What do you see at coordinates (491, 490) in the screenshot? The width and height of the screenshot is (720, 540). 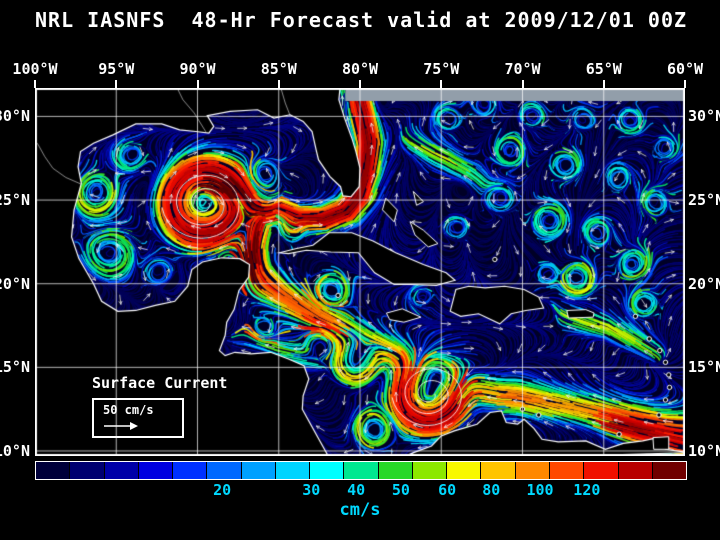 I see `colorbar-tick-label: 80` at bounding box center [491, 490].